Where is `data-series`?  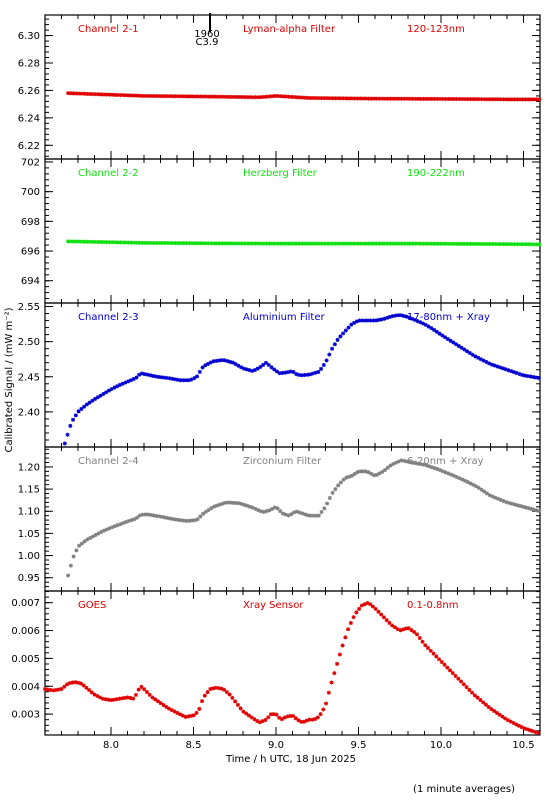
data-series is located at coordinates (301, 379).